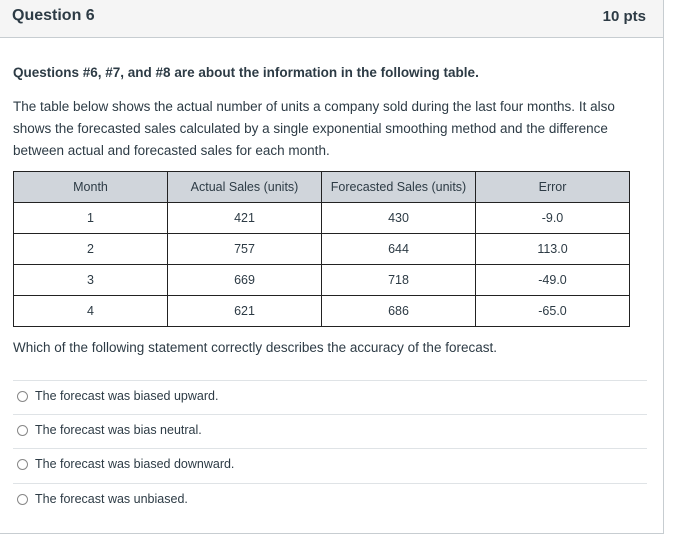 Image resolution: width=697 pixels, height=536 pixels. What do you see at coordinates (244, 187) in the screenshot?
I see `column-header: Actual Sales (units)` at bounding box center [244, 187].